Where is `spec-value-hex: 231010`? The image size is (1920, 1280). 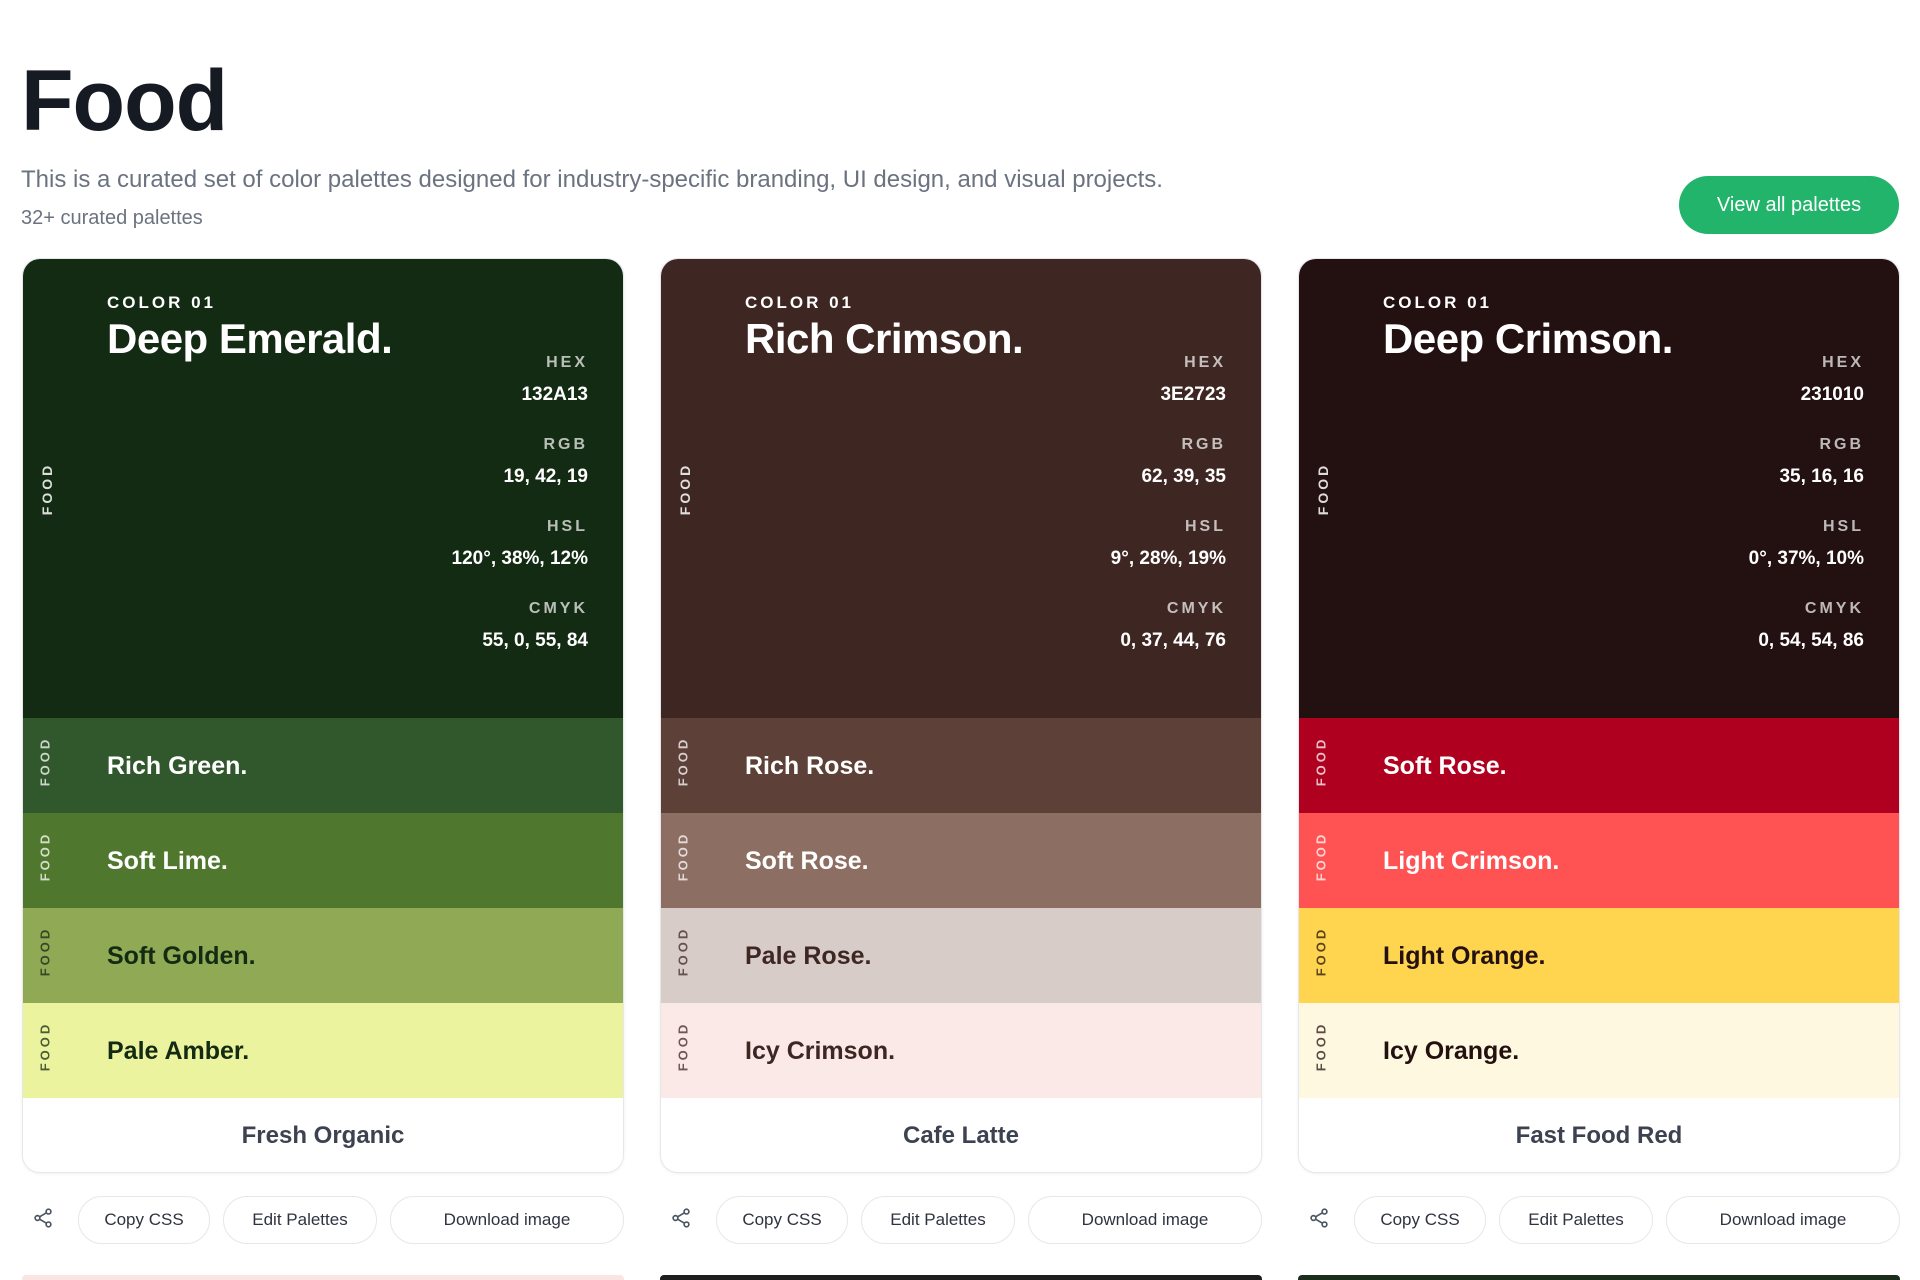 spec-value-hex: 231010 is located at coordinates (1832, 394).